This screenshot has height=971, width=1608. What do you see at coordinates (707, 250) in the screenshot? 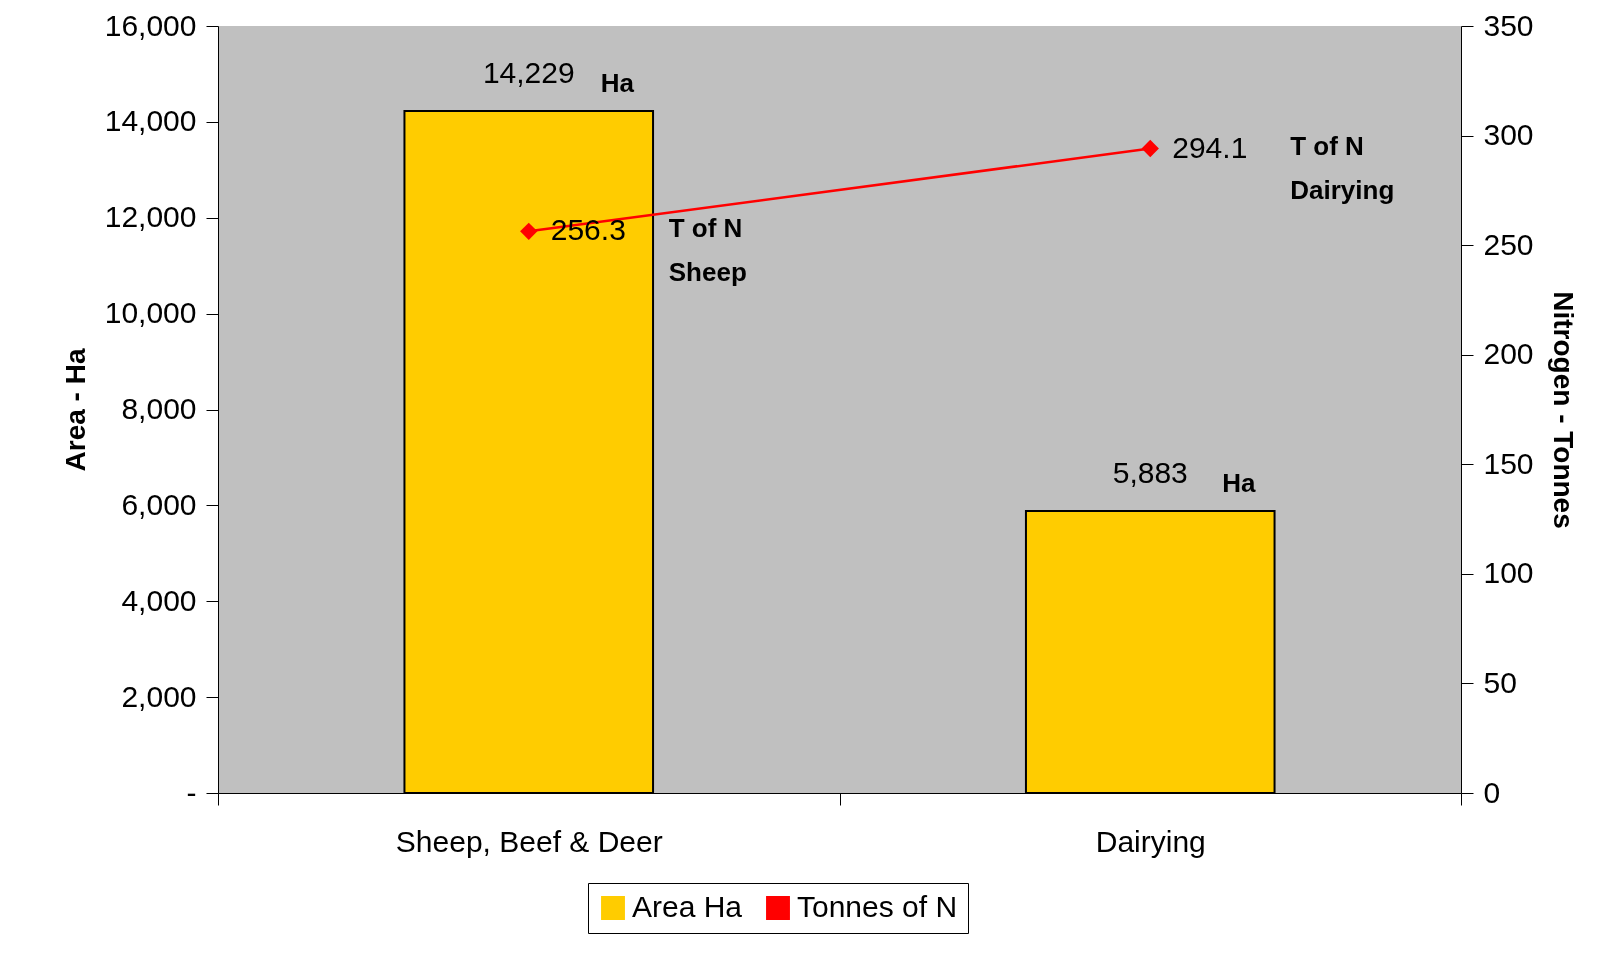
I see `annotation: T of N Sheep` at bounding box center [707, 250].